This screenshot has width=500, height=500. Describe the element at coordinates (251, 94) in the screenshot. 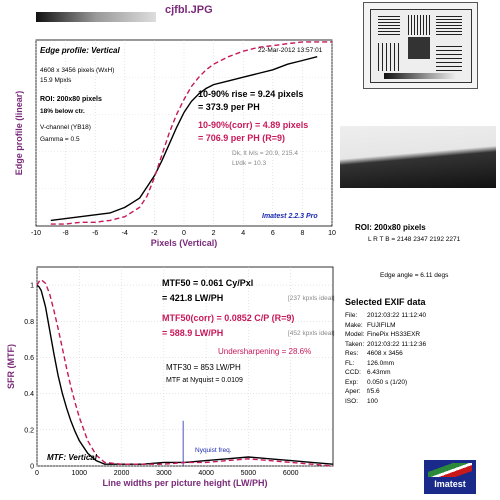

I see `rise-pixels: 10-90% rise = 9.24 pixels` at that location.